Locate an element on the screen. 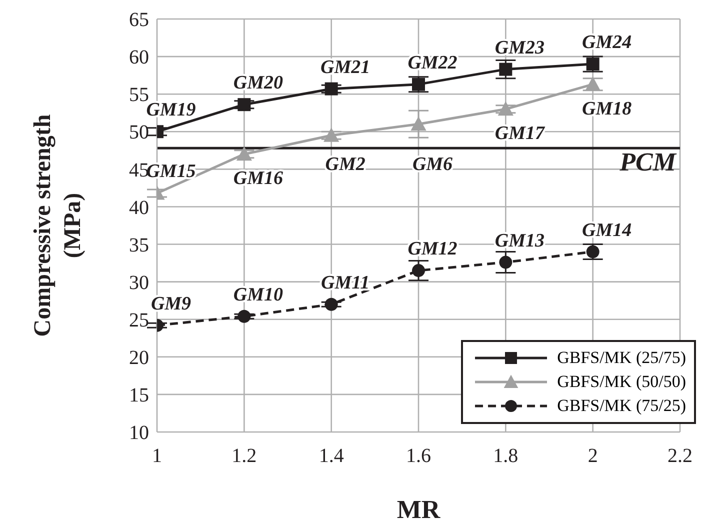 This screenshot has height=529, width=708. y-tick-label: 50 is located at coordinates (139, 133).